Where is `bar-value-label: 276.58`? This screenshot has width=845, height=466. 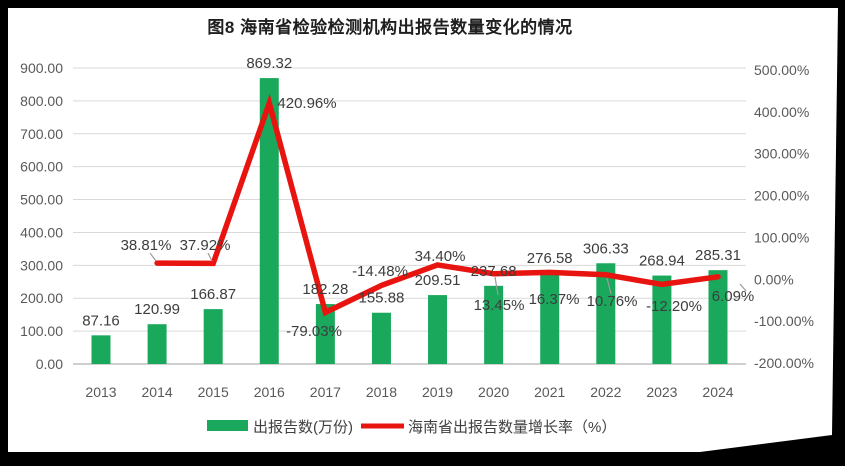
bar-value-label: 276.58 is located at coordinates (550, 258).